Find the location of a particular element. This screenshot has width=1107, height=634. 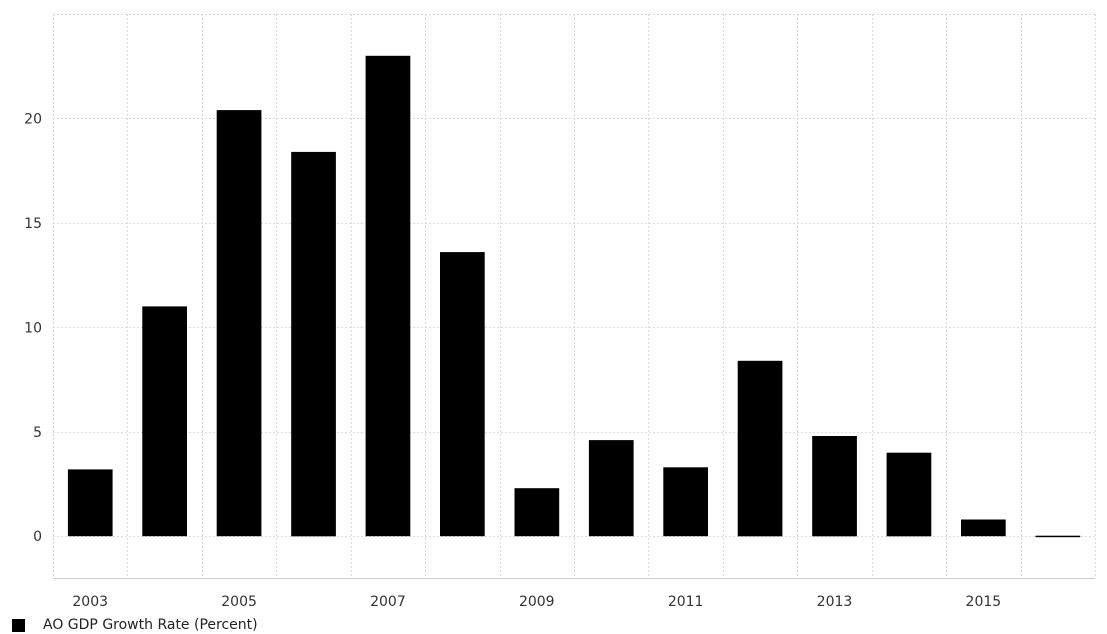

x-tick-label: 2015 is located at coordinates (984, 602).